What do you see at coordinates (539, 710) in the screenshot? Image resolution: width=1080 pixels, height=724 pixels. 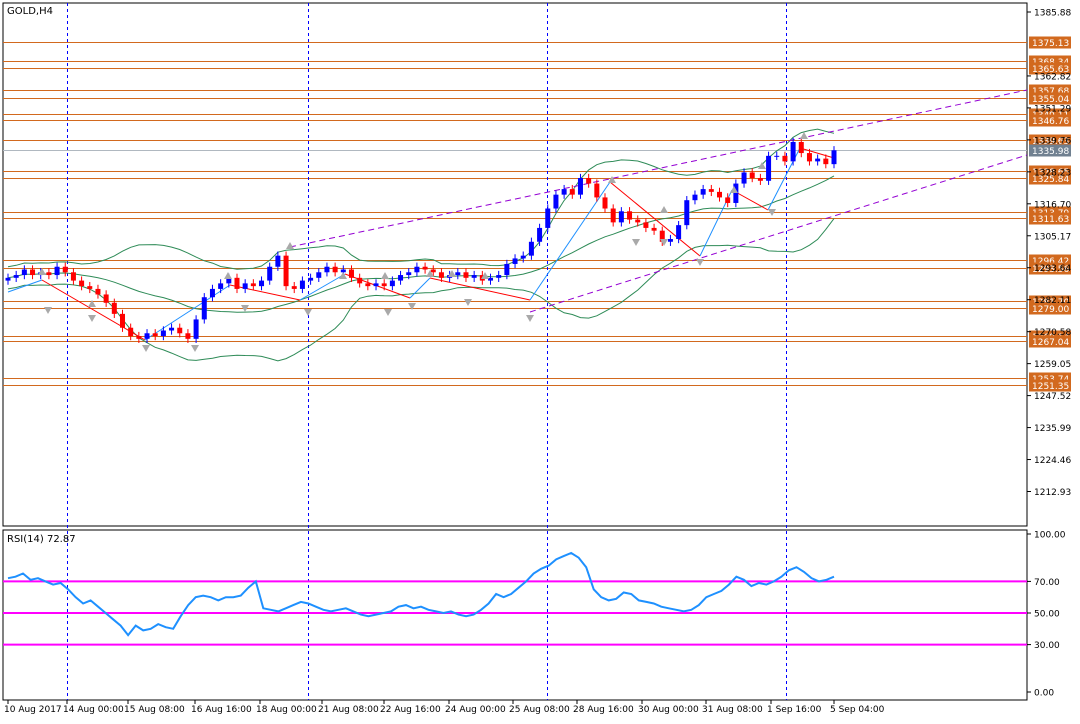 I see `x-axis-label: 25 Aug 08:00` at bounding box center [539, 710].